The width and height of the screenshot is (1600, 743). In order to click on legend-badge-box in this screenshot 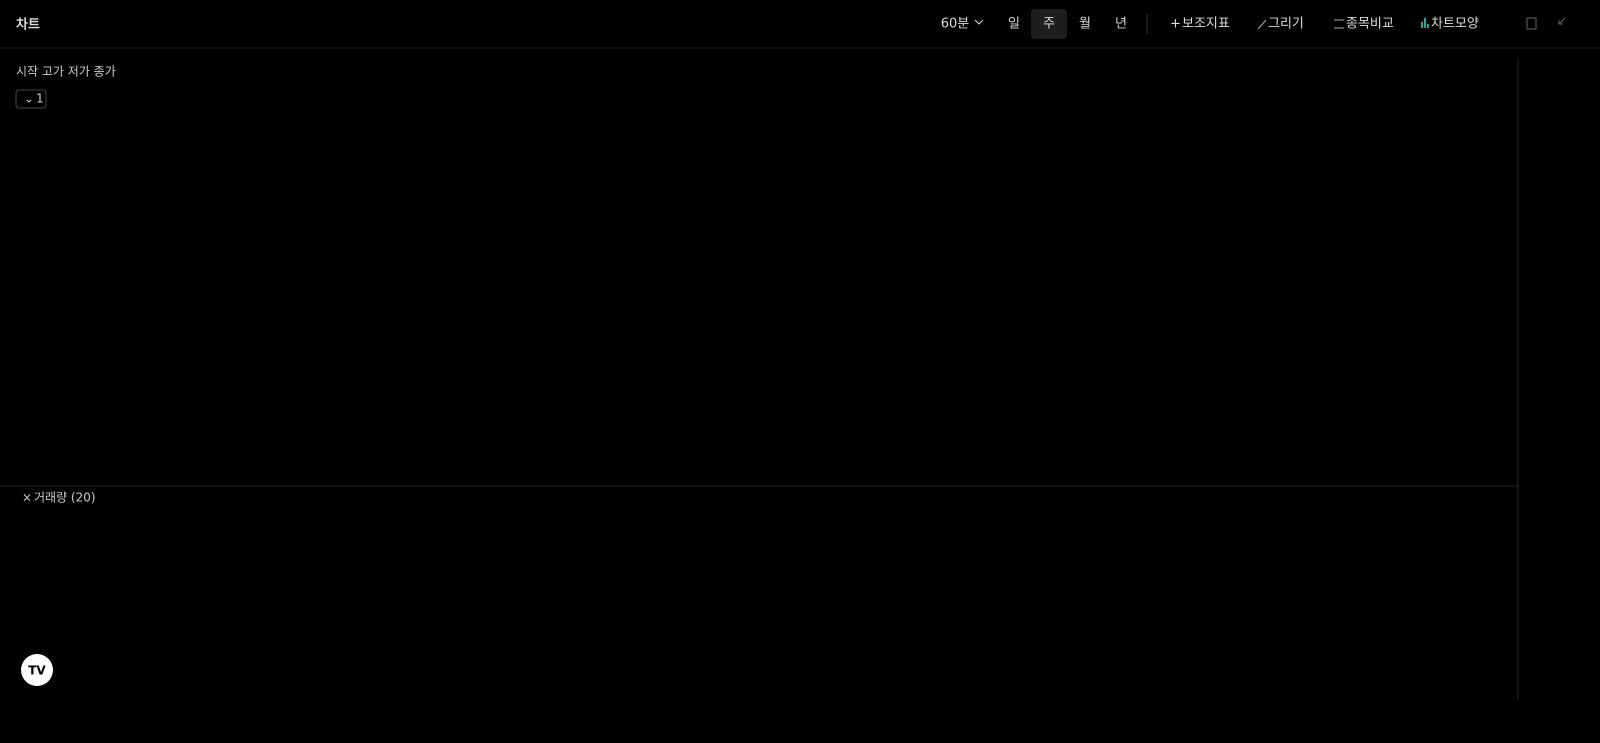, I will do `click(31, 99)`.